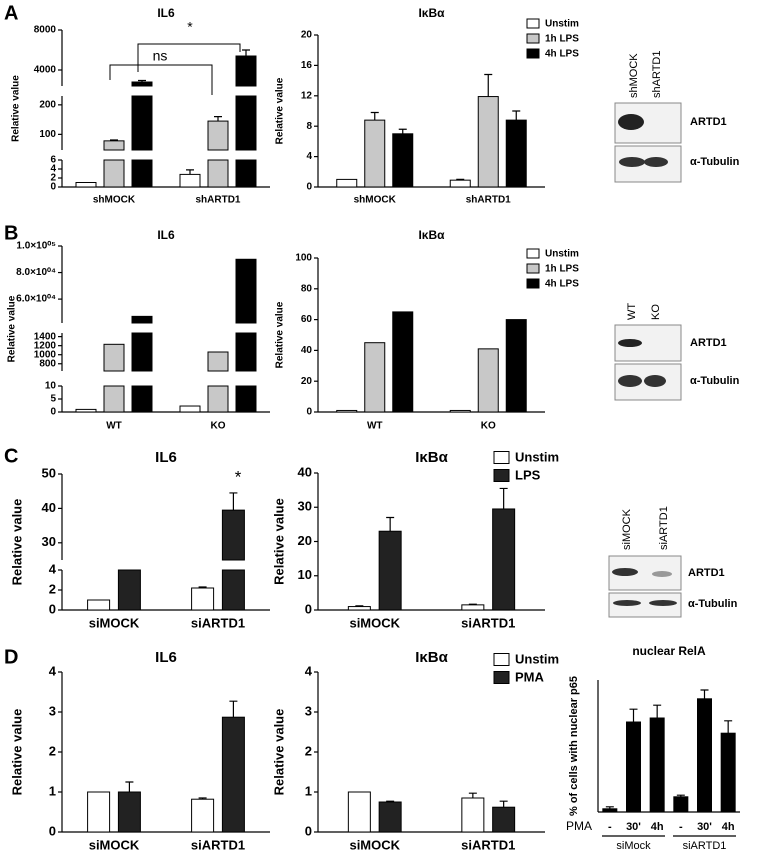 The width and height of the screenshot is (760, 854). Describe the element at coordinates (218, 426) in the screenshot. I see `x-tick-label: KO` at that location.